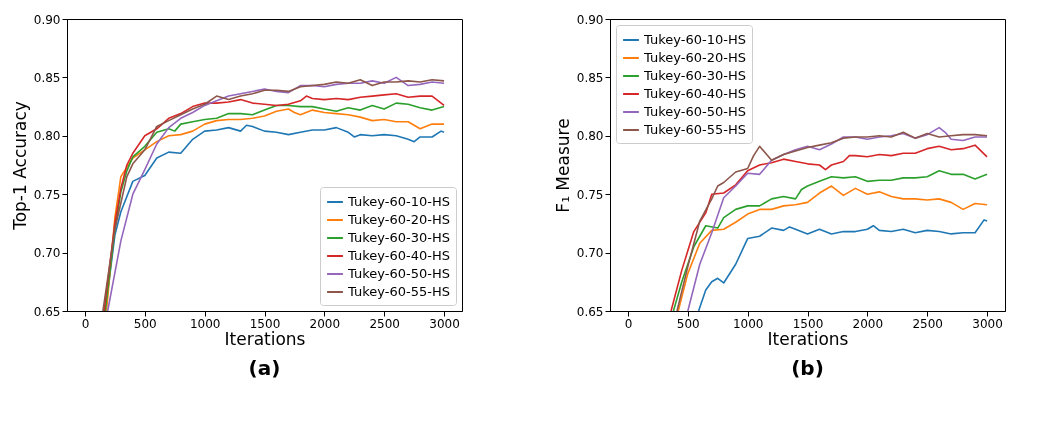  Describe the element at coordinates (562, 165) in the screenshot. I see `y-axis-title: F₁ Measure` at that location.